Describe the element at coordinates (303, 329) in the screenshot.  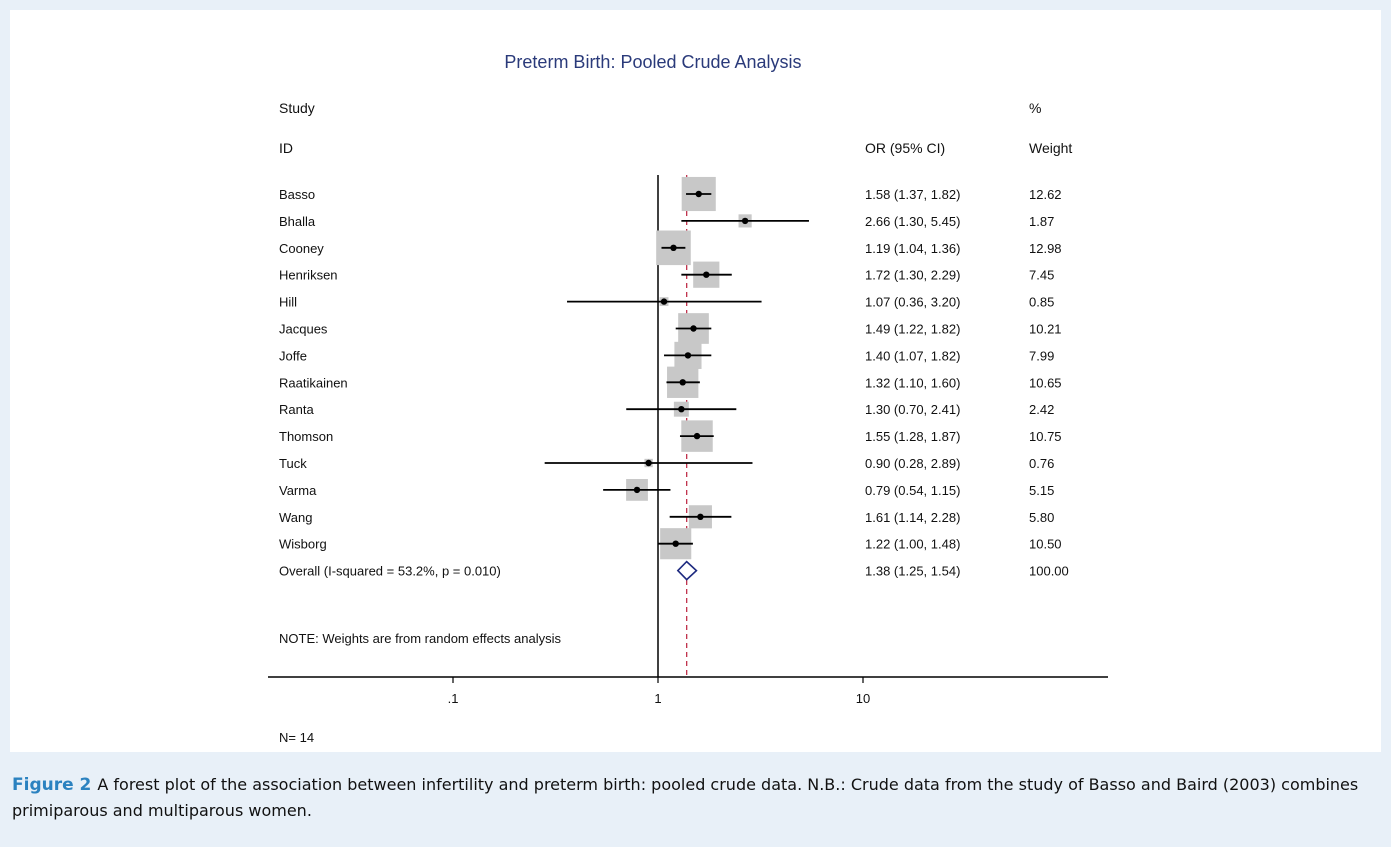
I see `study-name: Jacques` at that location.